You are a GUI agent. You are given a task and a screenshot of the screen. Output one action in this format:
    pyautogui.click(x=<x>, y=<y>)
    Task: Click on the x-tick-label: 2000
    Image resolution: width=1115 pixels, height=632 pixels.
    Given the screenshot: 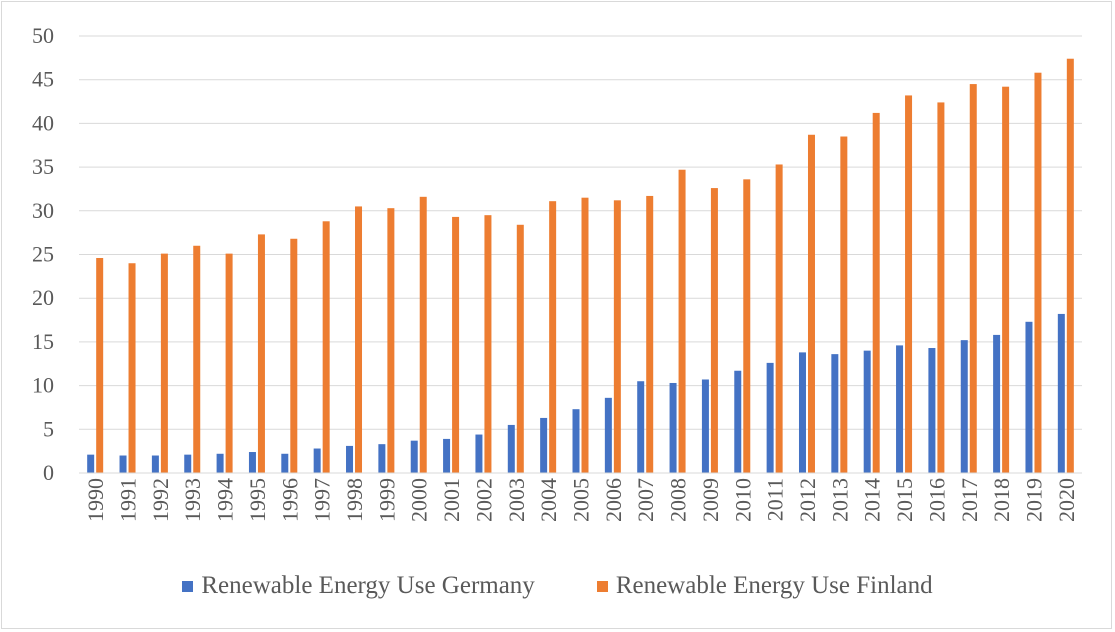 What is the action you would take?
    pyautogui.click(x=419, y=500)
    